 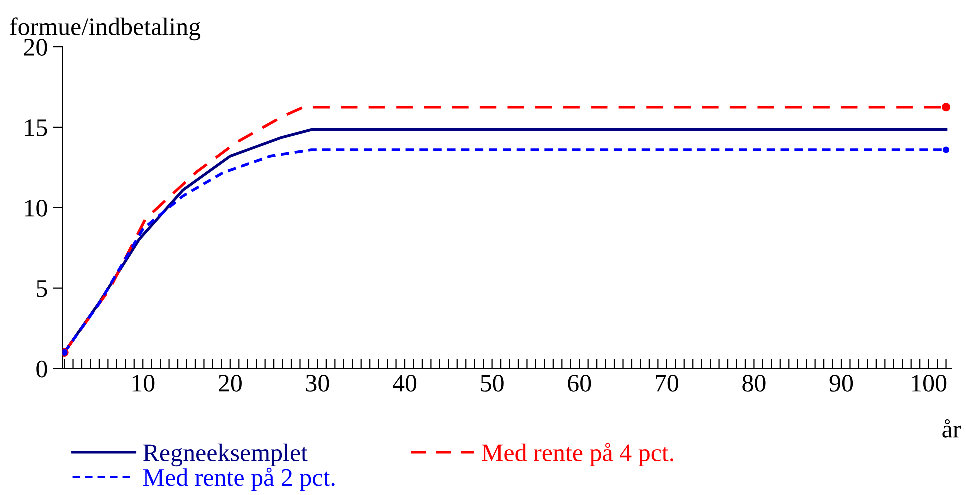 I want to click on legend-label: Med rente på 2 pct., so click(x=239, y=480).